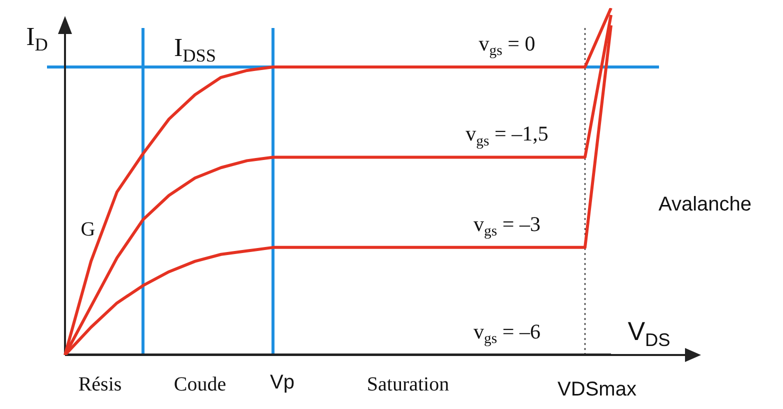 The height and width of the screenshot is (409, 783). Describe the element at coordinates (408, 384) in the screenshot. I see `text: Saturation` at that location.